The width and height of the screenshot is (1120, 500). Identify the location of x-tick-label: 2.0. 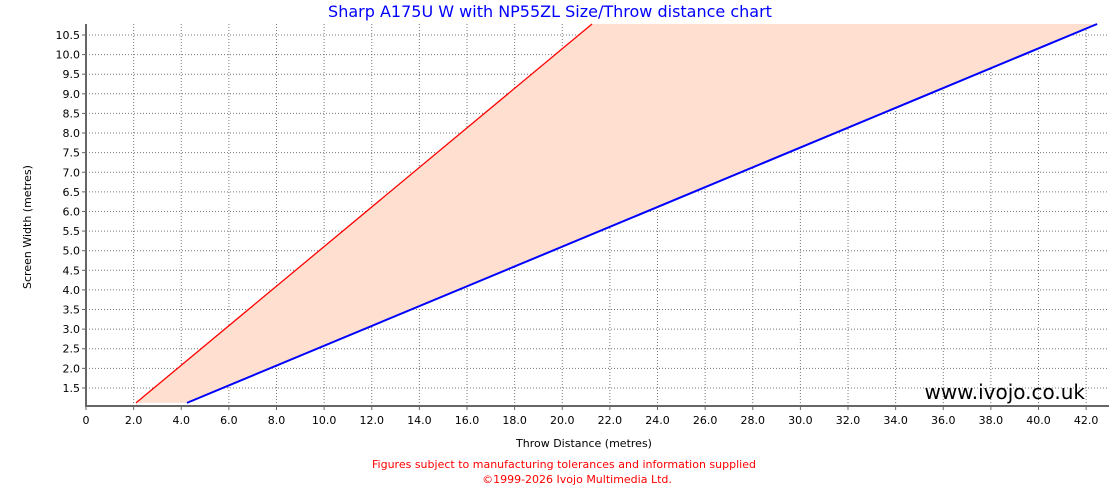
(134, 420).